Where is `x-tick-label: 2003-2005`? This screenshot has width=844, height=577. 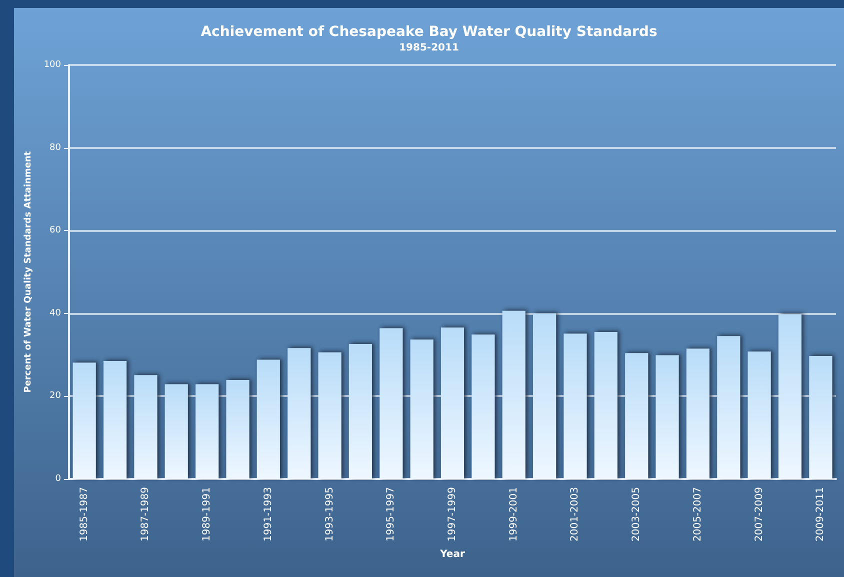
x-tick-label: 2003-2005 is located at coordinates (636, 514).